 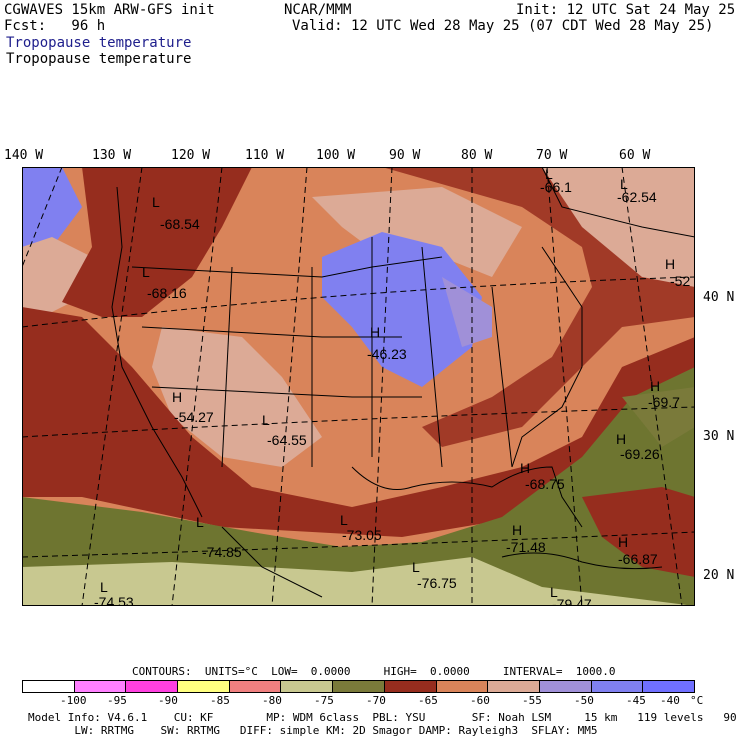 I want to click on colorbar-tick: -55, so click(x=532, y=700).